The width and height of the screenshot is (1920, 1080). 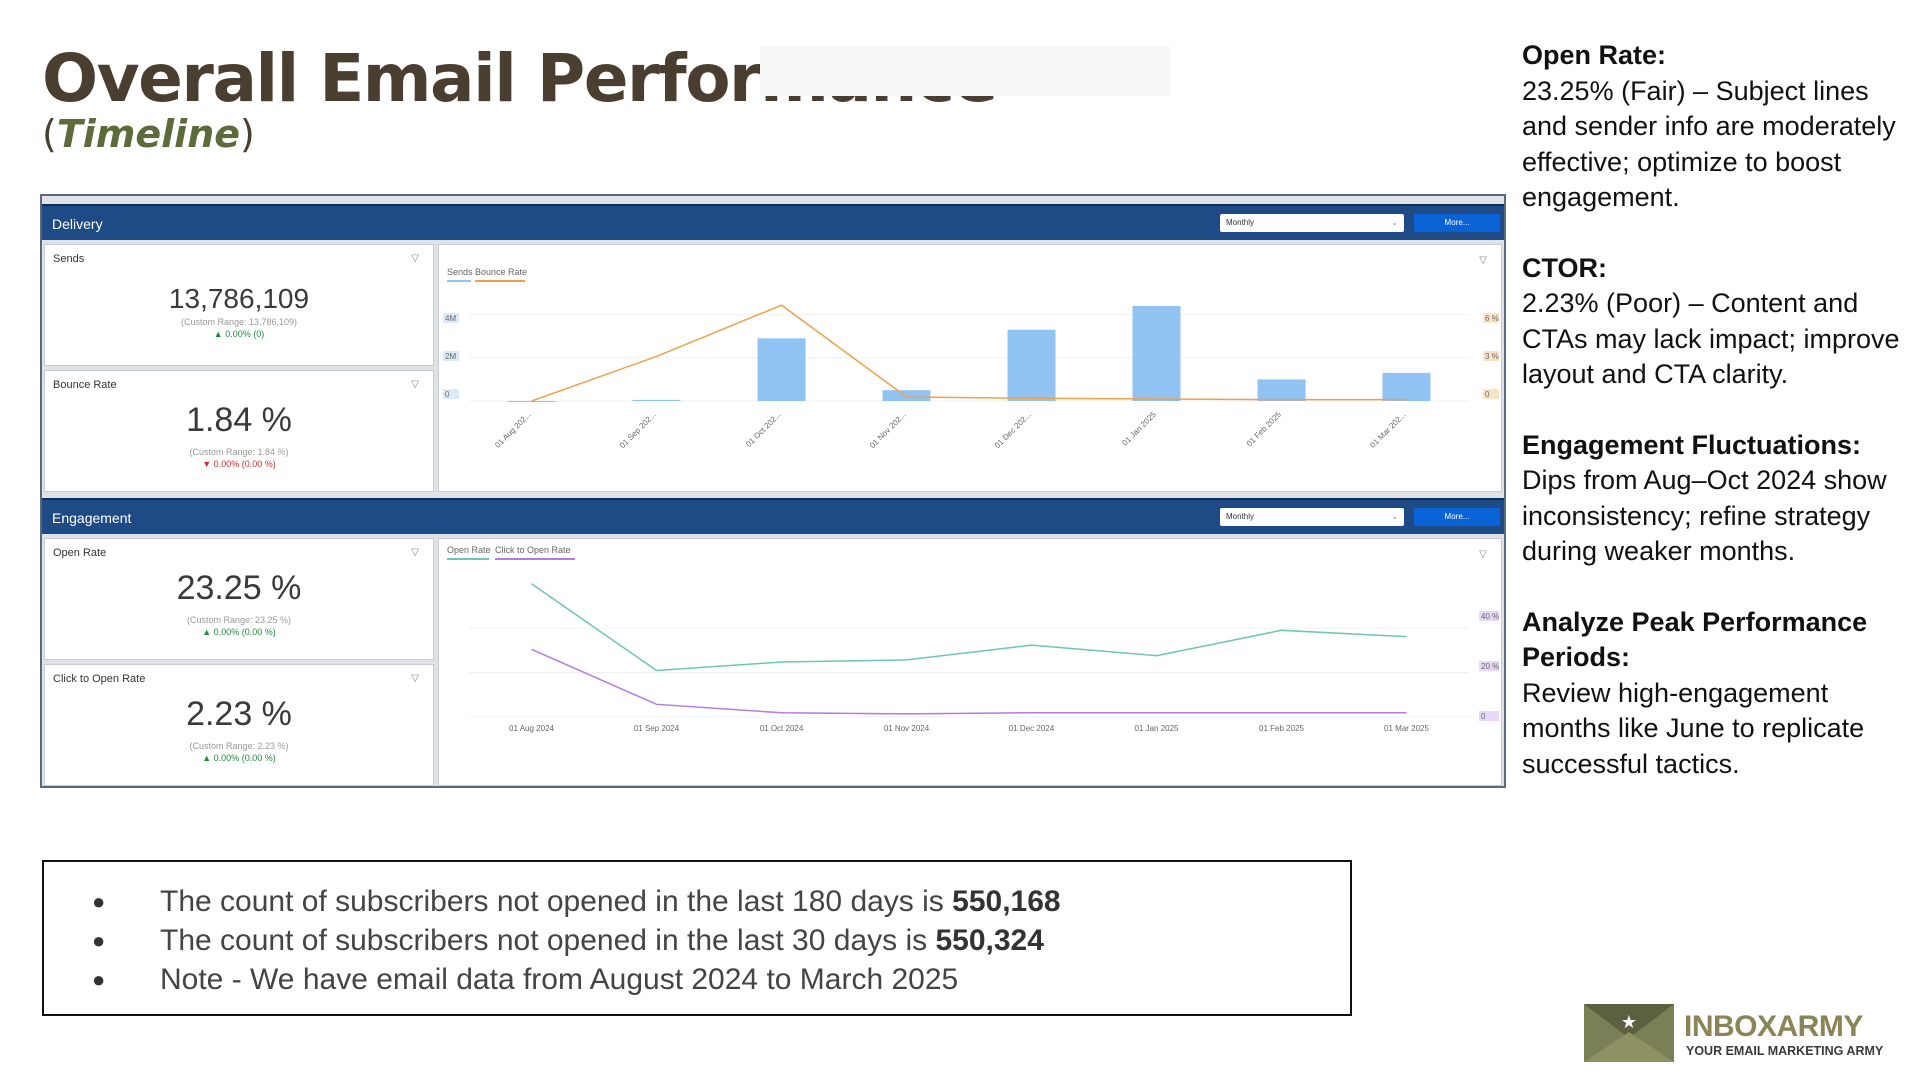 I want to click on y-tick-label: 40 %, so click(x=1490, y=616).